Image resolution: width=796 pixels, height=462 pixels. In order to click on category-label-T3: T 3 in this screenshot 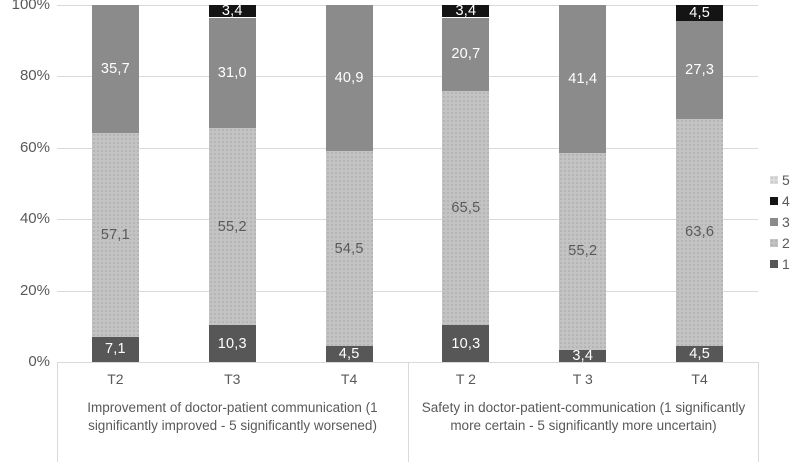, I will do `click(582, 379)`.